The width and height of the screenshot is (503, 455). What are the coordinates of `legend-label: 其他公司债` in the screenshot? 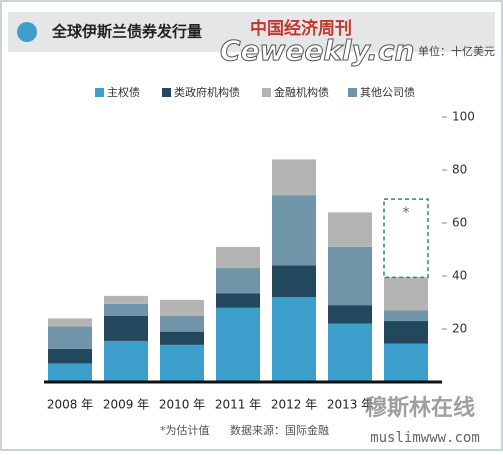 It's located at (387, 92).